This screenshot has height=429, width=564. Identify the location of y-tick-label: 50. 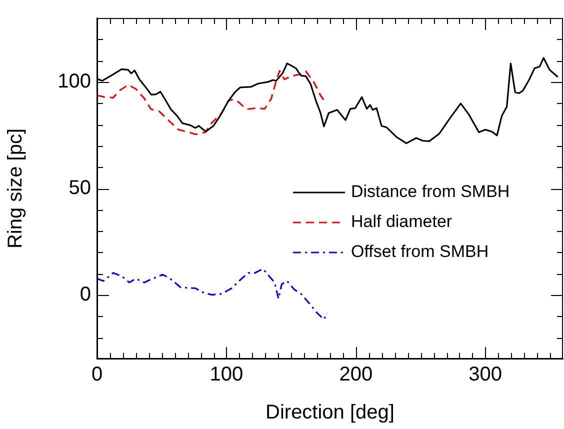
(79, 188).